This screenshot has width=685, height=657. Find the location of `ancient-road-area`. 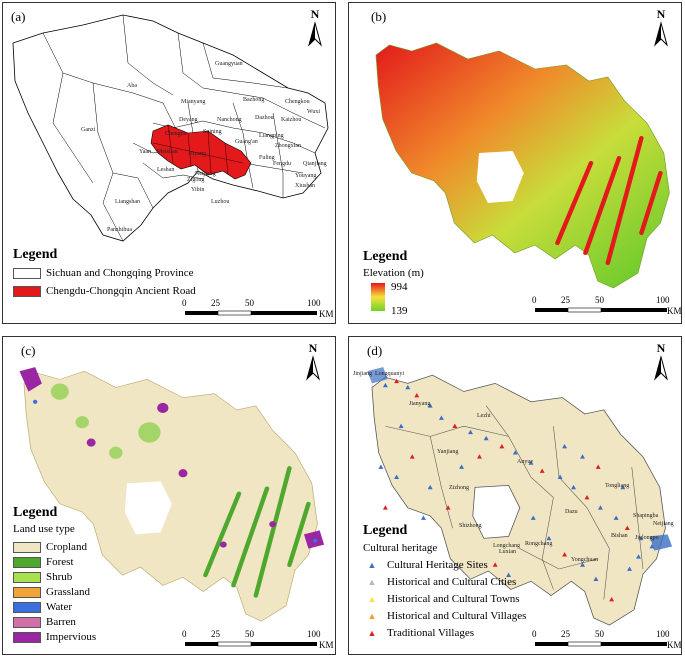

ancient-road-area is located at coordinates (201, 152).